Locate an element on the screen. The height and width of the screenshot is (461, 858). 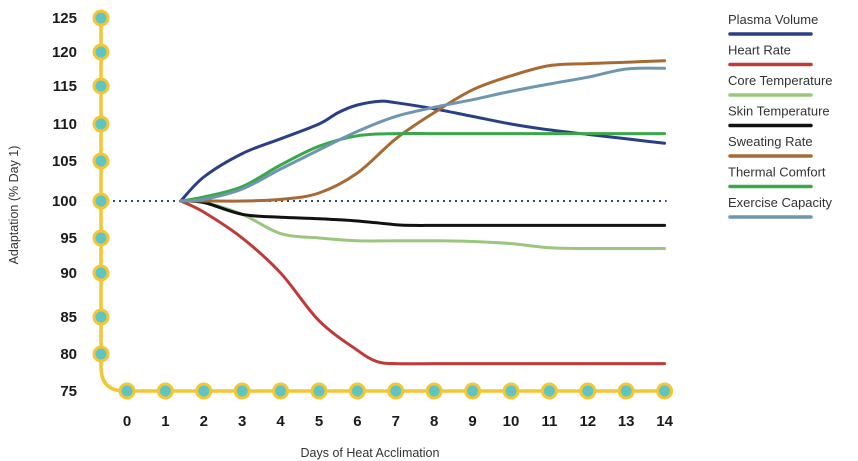
y-tick-label: 105 is located at coordinates (64, 161).